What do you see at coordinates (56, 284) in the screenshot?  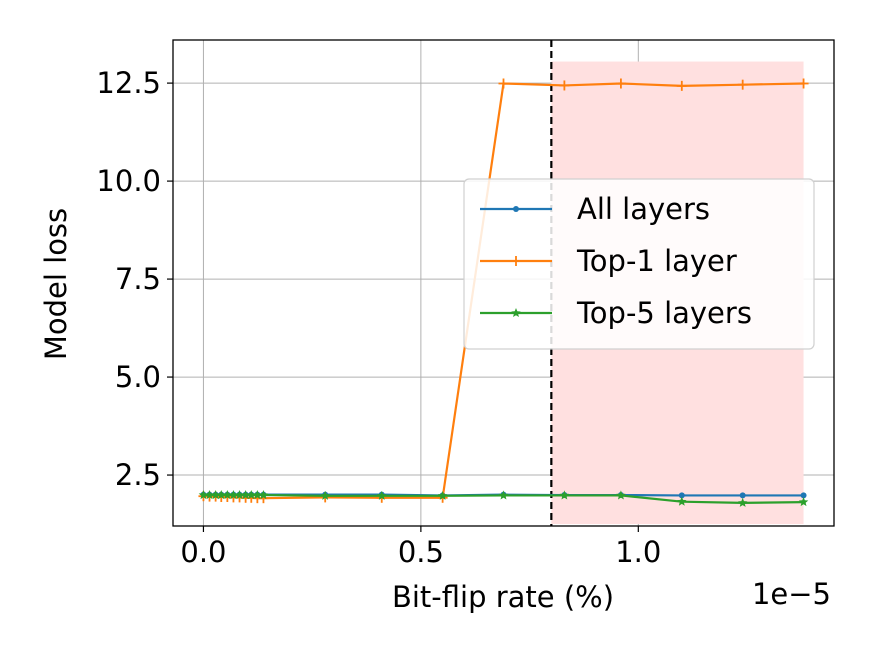 I see `y-axis-label: Model loss` at bounding box center [56, 284].